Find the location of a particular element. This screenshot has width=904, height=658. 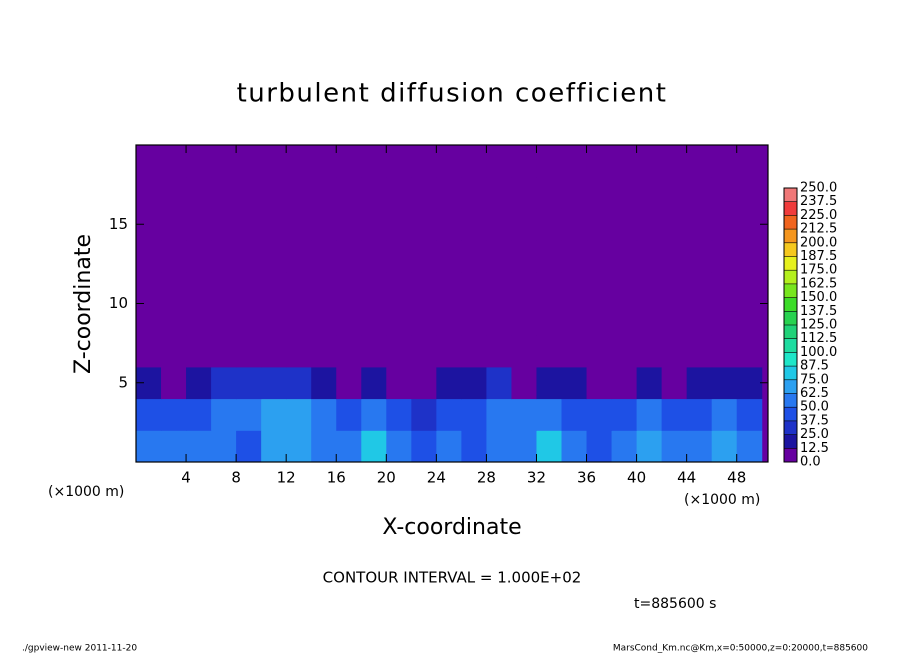

colorbar-label: 187.5 is located at coordinates (818, 256).